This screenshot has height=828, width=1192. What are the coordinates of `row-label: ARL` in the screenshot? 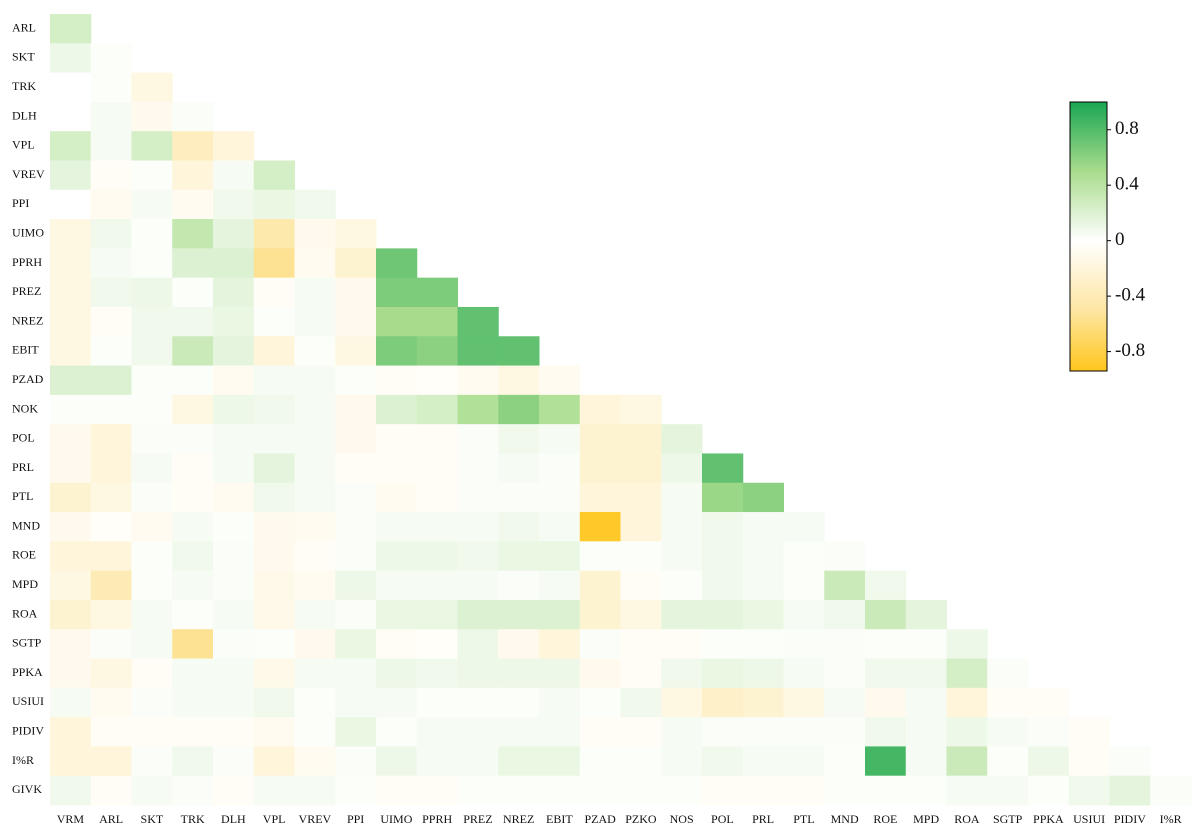 It's located at (24, 27).